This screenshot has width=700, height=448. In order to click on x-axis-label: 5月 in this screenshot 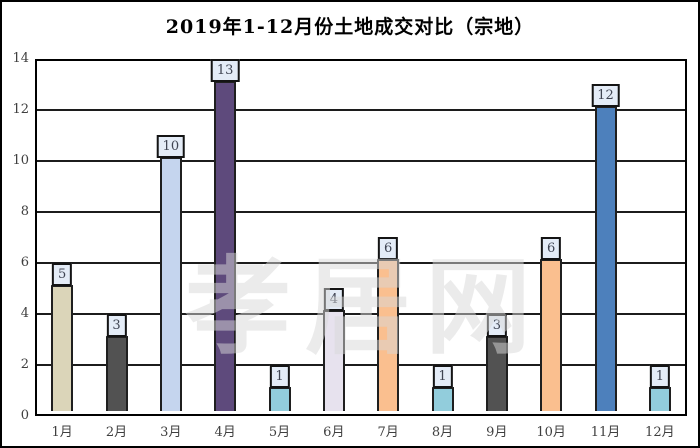, I will do `click(279, 432)`.